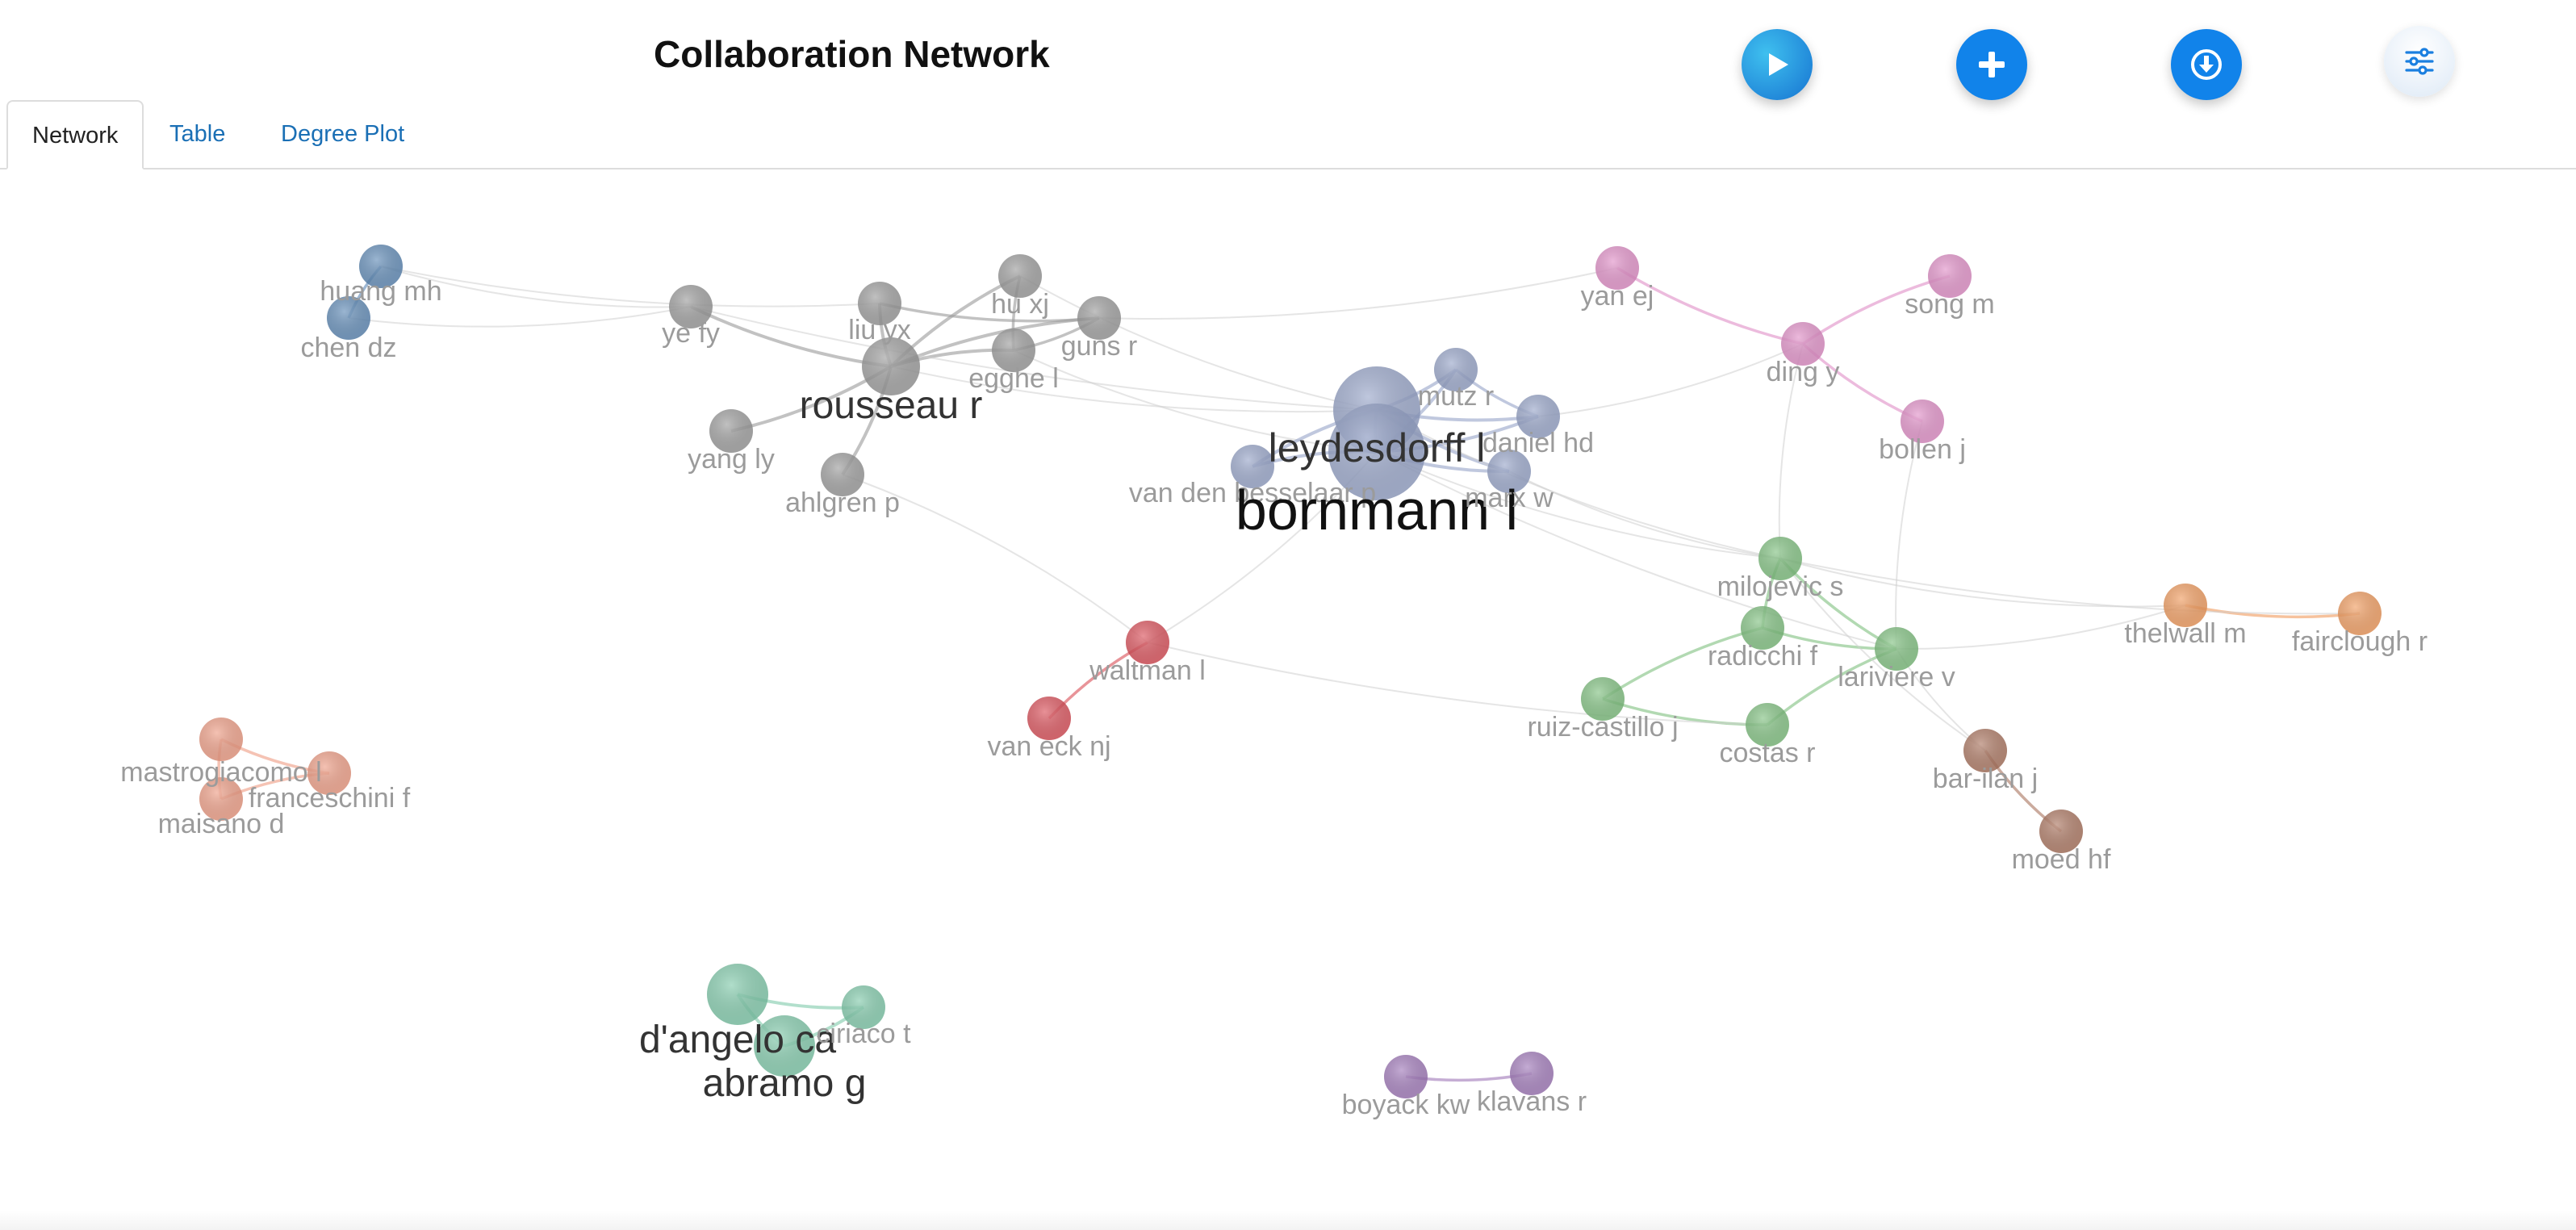 The height and width of the screenshot is (1230, 2576). I want to click on node-label: franceschini f, so click(330, 798).